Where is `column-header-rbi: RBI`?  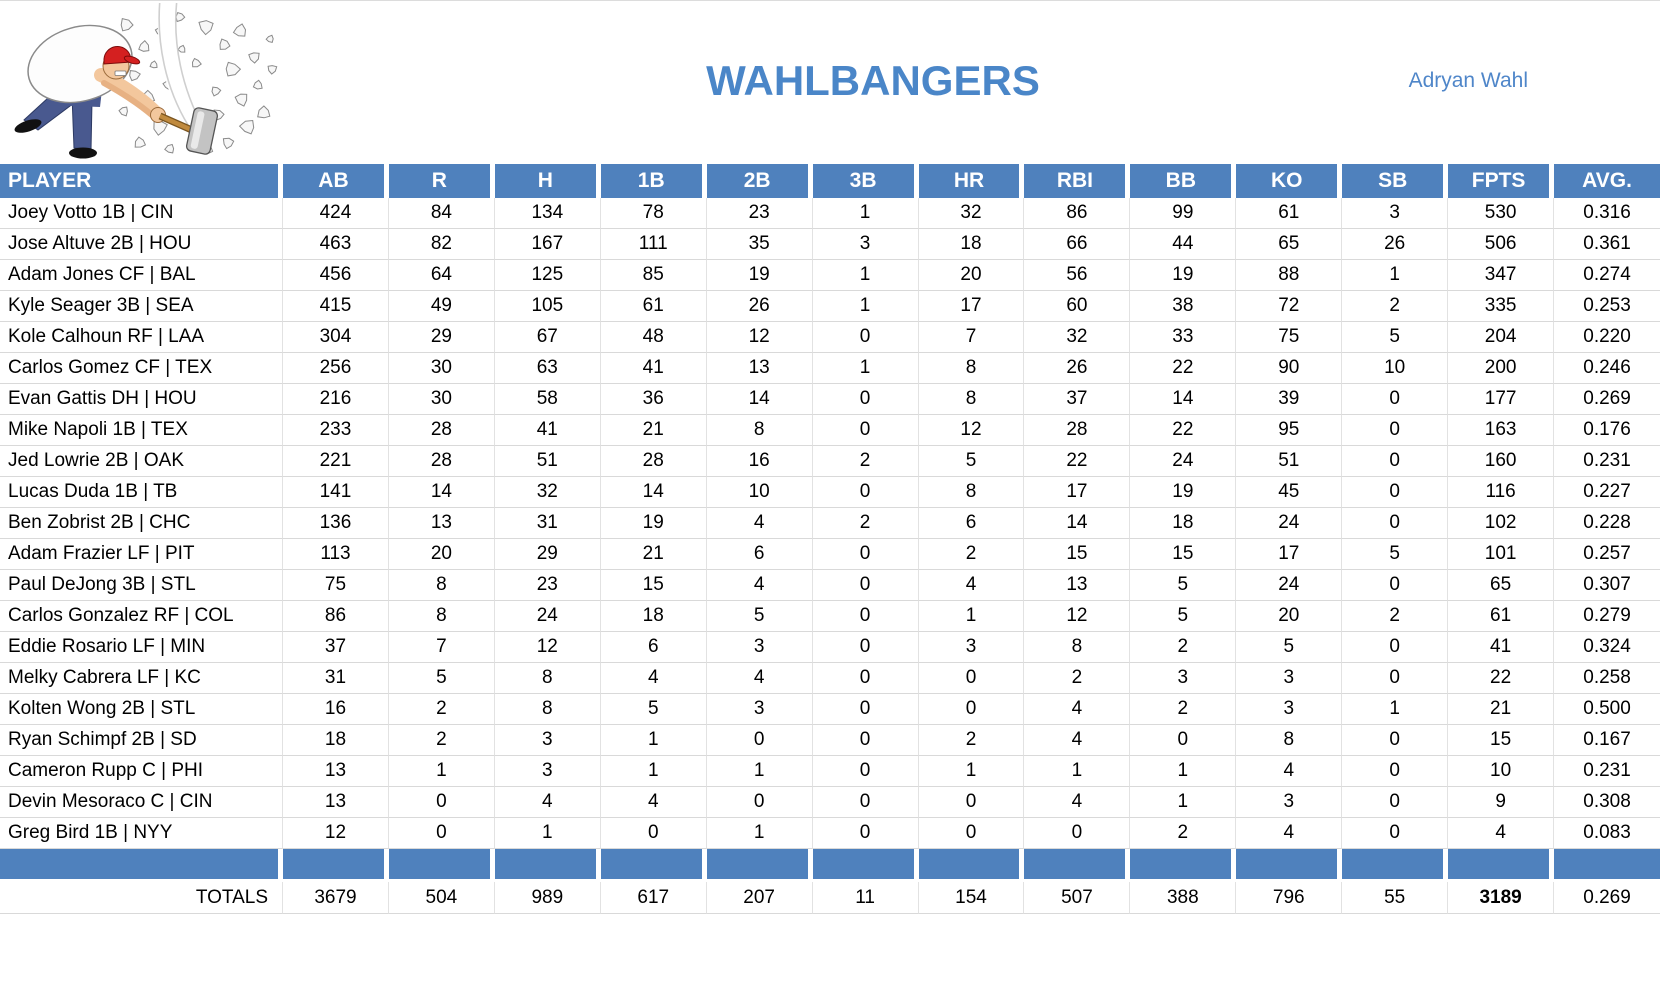 column-header-rbi: RBI is located at coordinates (1077, 181).